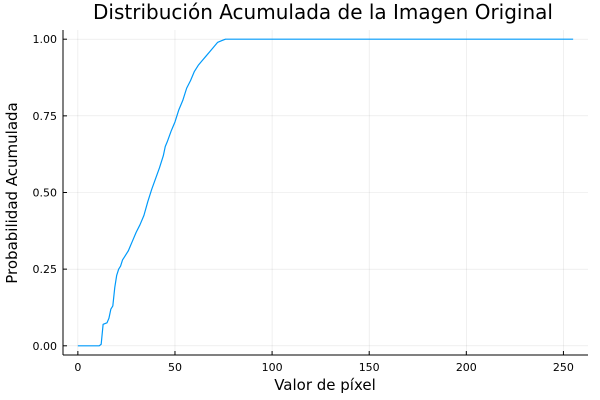 Image resolution: width=600 pixels, height=400 pixels. Describe the element at coordinates (563, 367) in the screenshot. I see `x-tick-label: 250` at that location.